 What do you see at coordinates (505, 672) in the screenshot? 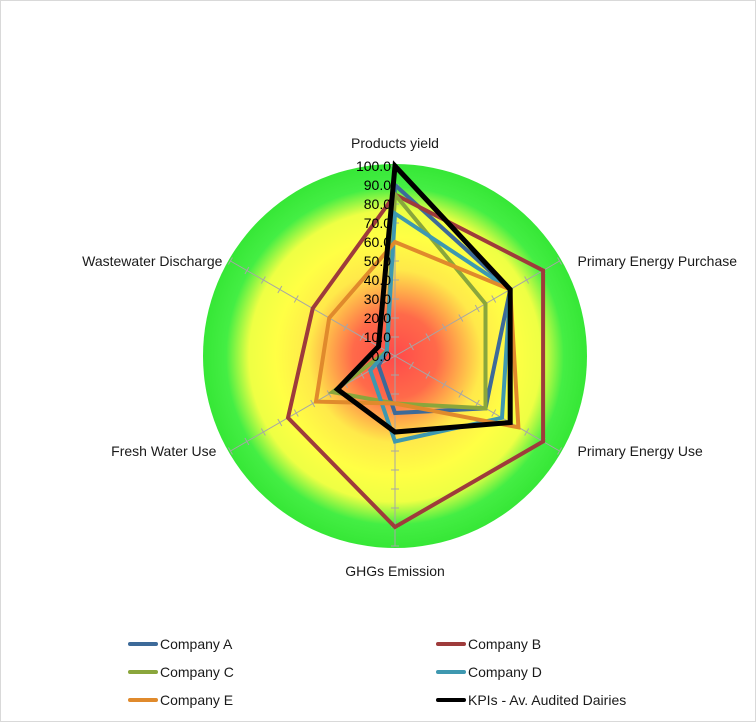
I see `legend-label: Company D` at bounding box center [505, 672].